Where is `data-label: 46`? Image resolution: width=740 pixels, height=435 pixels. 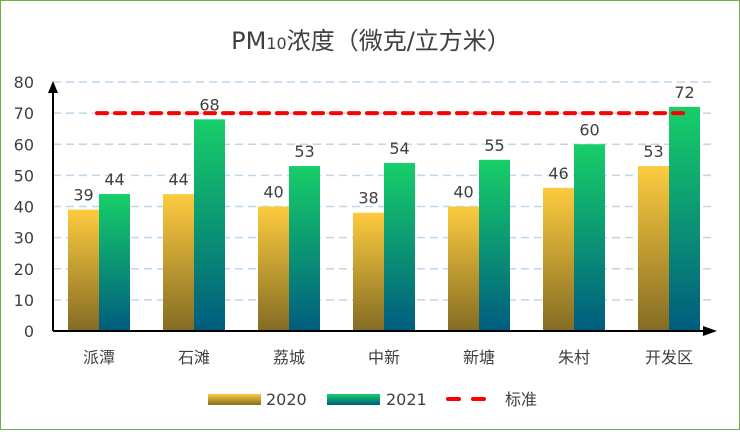
data-label: 46 is located at coordinates (558, 173).